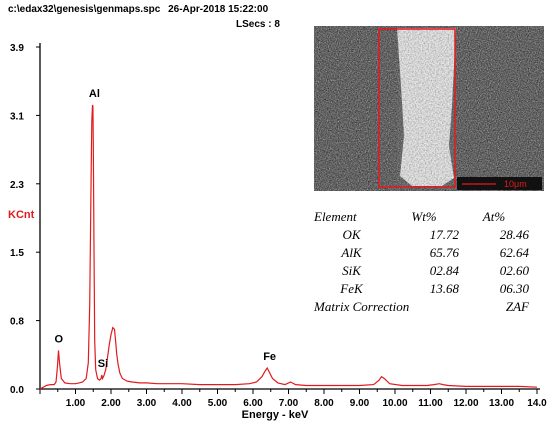 This screenshot has width=550, height=430. What do you see at coordinates (421, 271) in the screenshot?
I see `composition-row: SiK 02.84 02.60` at bounding box center [421, 271].